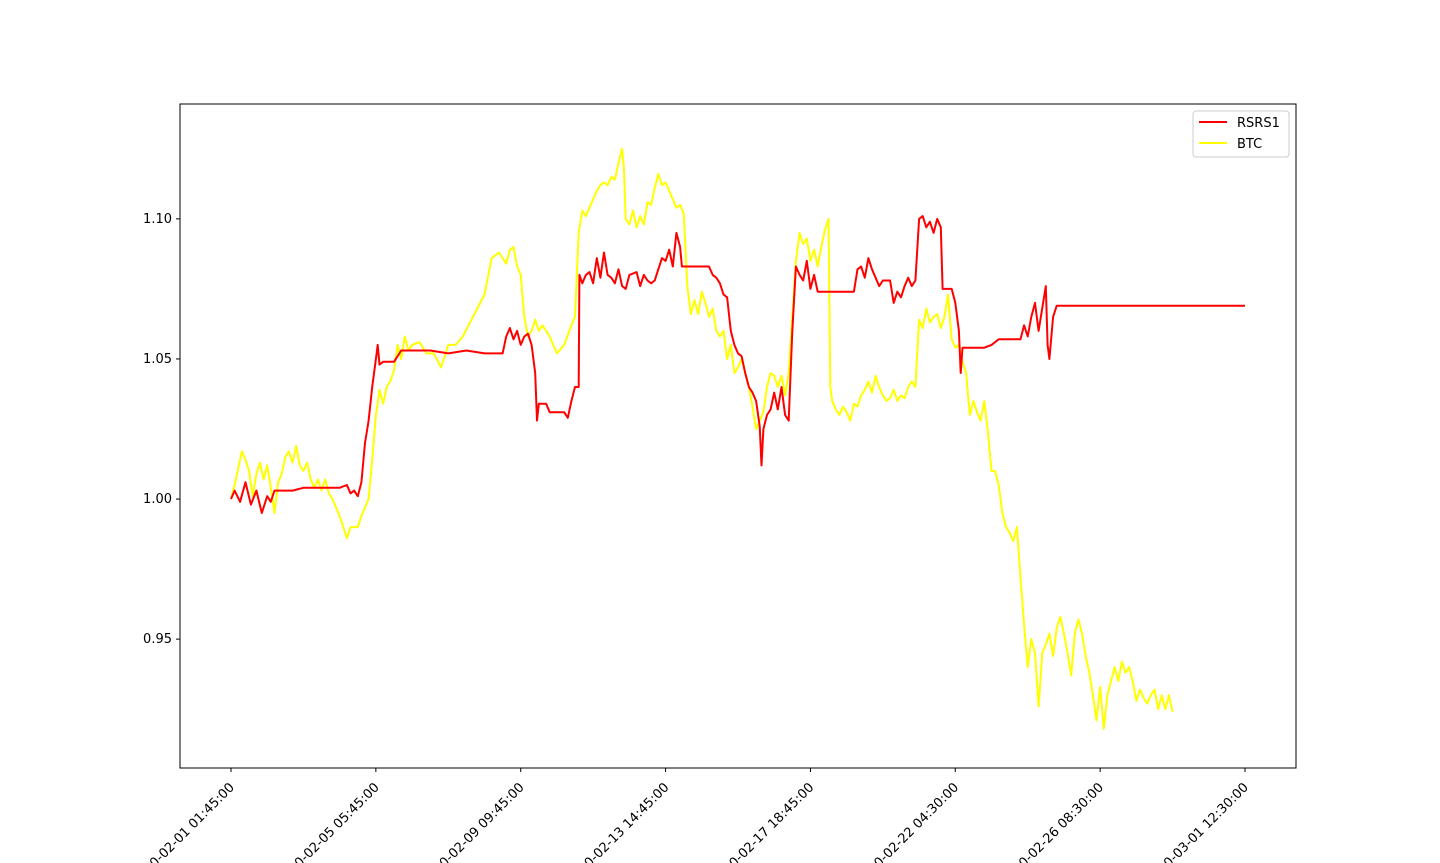 This screenshot has height=863, width=1440. Describe the element at coordinates (1198, 821) in the screenshot. I see `x-tick-label: 2020-03-01 12:30:00` at that location.